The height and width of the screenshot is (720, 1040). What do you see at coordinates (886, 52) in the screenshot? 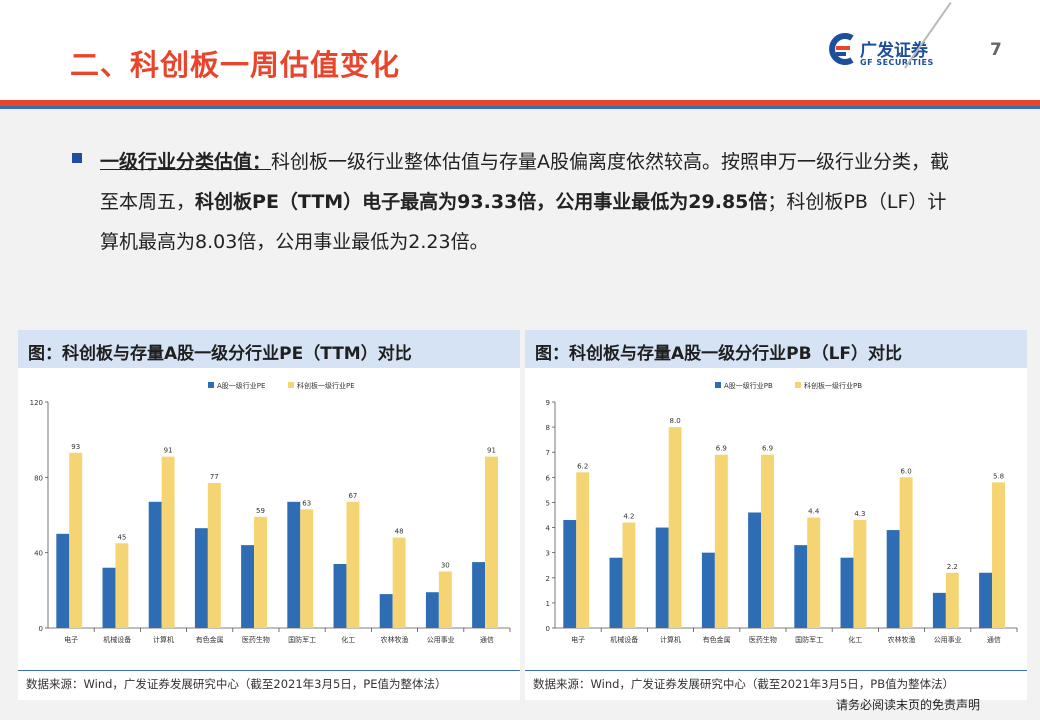
I see `gf-securities-logo: 广发证券 GF SECURITIES` at bounding box center [886, 52].